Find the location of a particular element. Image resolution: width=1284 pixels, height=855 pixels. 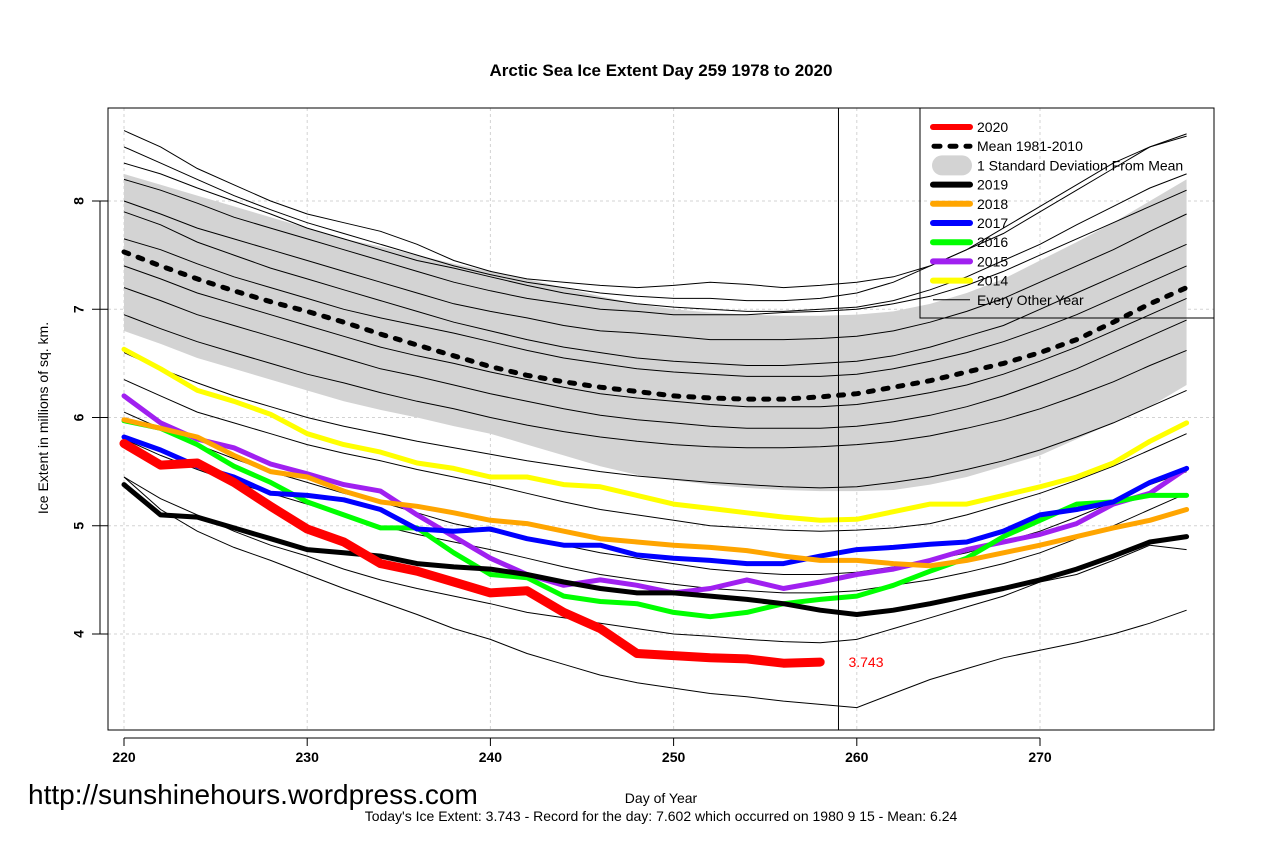

y-tick-label: 8 is located at coordinates (79, 201).